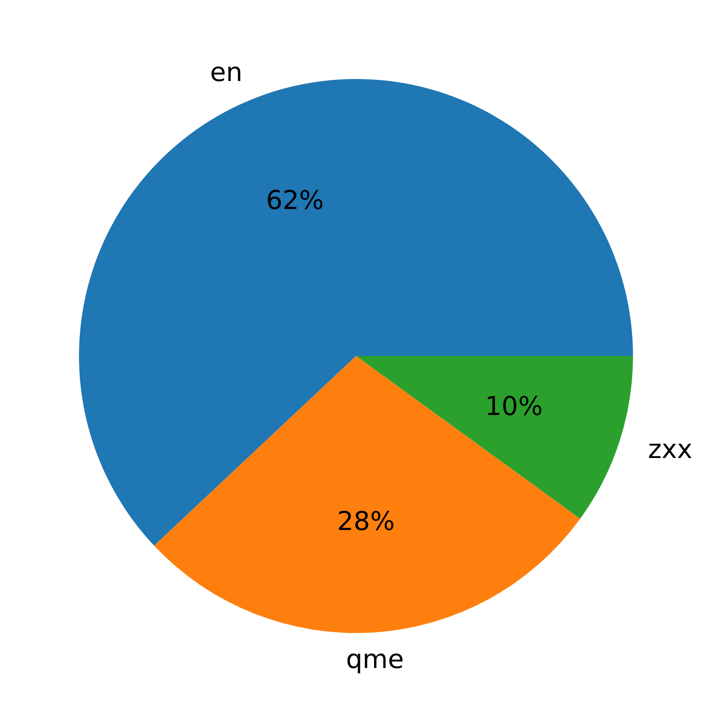 This screenshot has height=713, width=716. I want to click on data-label: 28%, so click(366, 522).